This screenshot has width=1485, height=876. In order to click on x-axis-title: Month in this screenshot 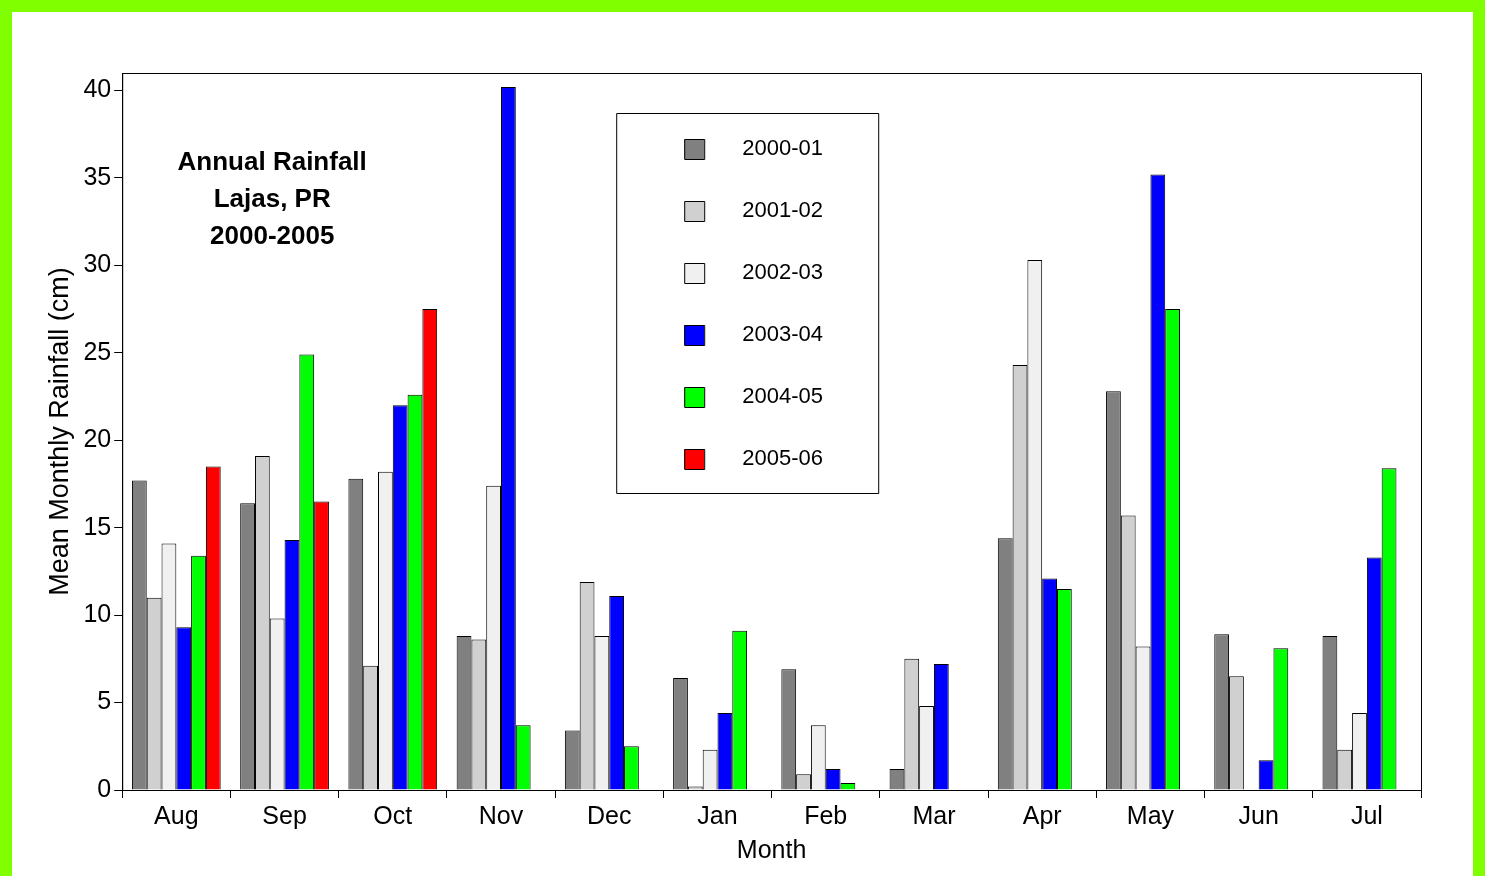, I will do `click(771, 848)`.